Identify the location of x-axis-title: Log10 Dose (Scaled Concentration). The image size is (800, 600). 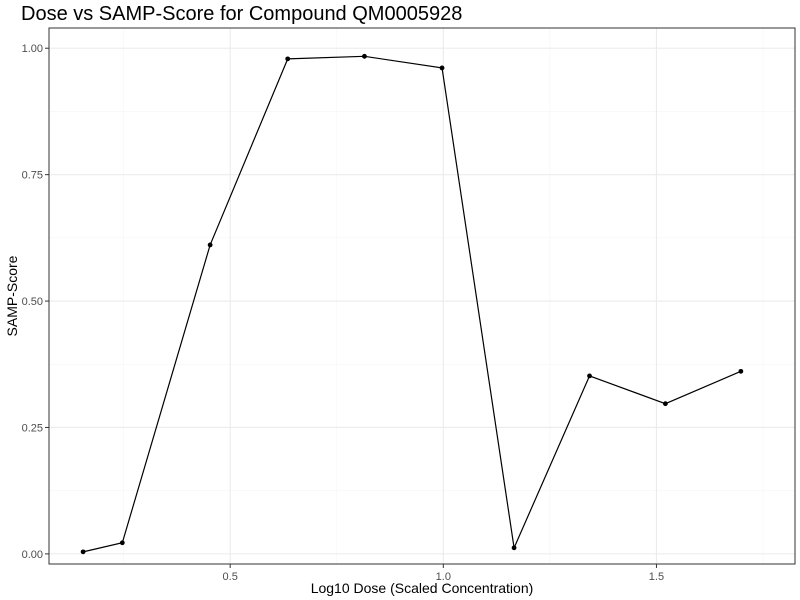
(422, 588).